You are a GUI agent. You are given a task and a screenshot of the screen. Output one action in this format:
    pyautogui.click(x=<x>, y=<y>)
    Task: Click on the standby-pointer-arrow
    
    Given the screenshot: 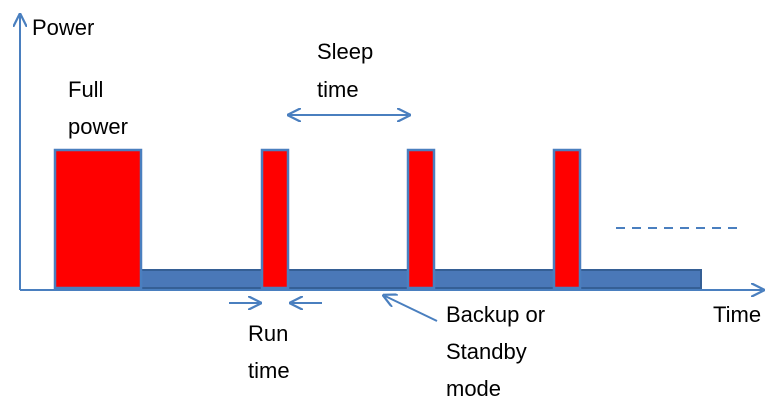 What is the action you would take?
    pyautogui.click(x=411, y=309)
    